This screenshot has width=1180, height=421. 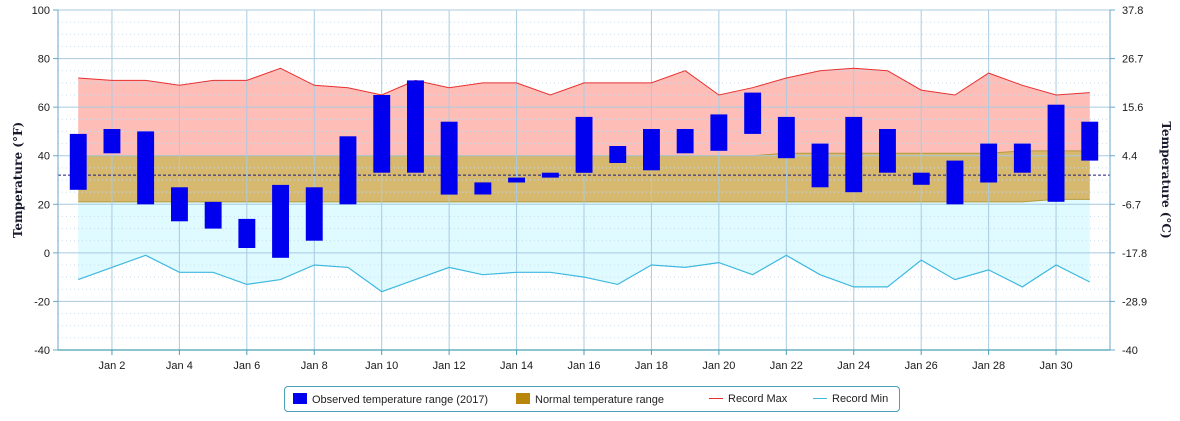 I want to click on x-tick-label: Jan 4, so click(x=179, y=366).